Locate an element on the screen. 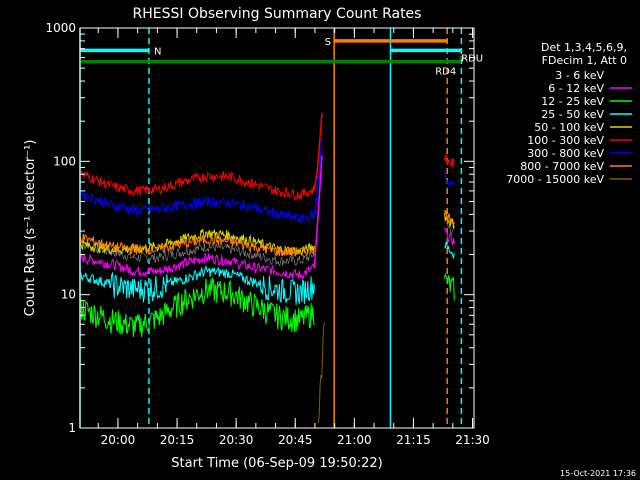 The width and height of the screenshot is (640, 480). legend-header-1: FDecim 1, Att 0 is located at coordinates (584, 60).